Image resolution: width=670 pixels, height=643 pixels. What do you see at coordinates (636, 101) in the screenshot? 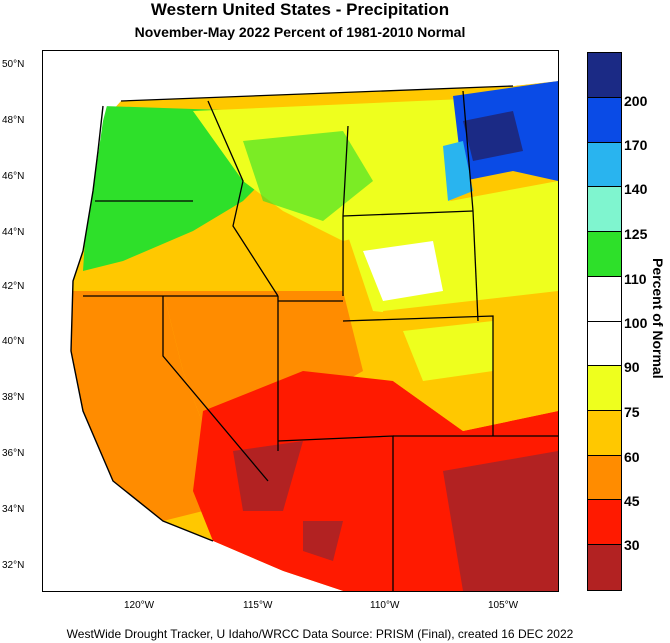
I see `legend-label-200: 200` at bounding box center [636, 101].